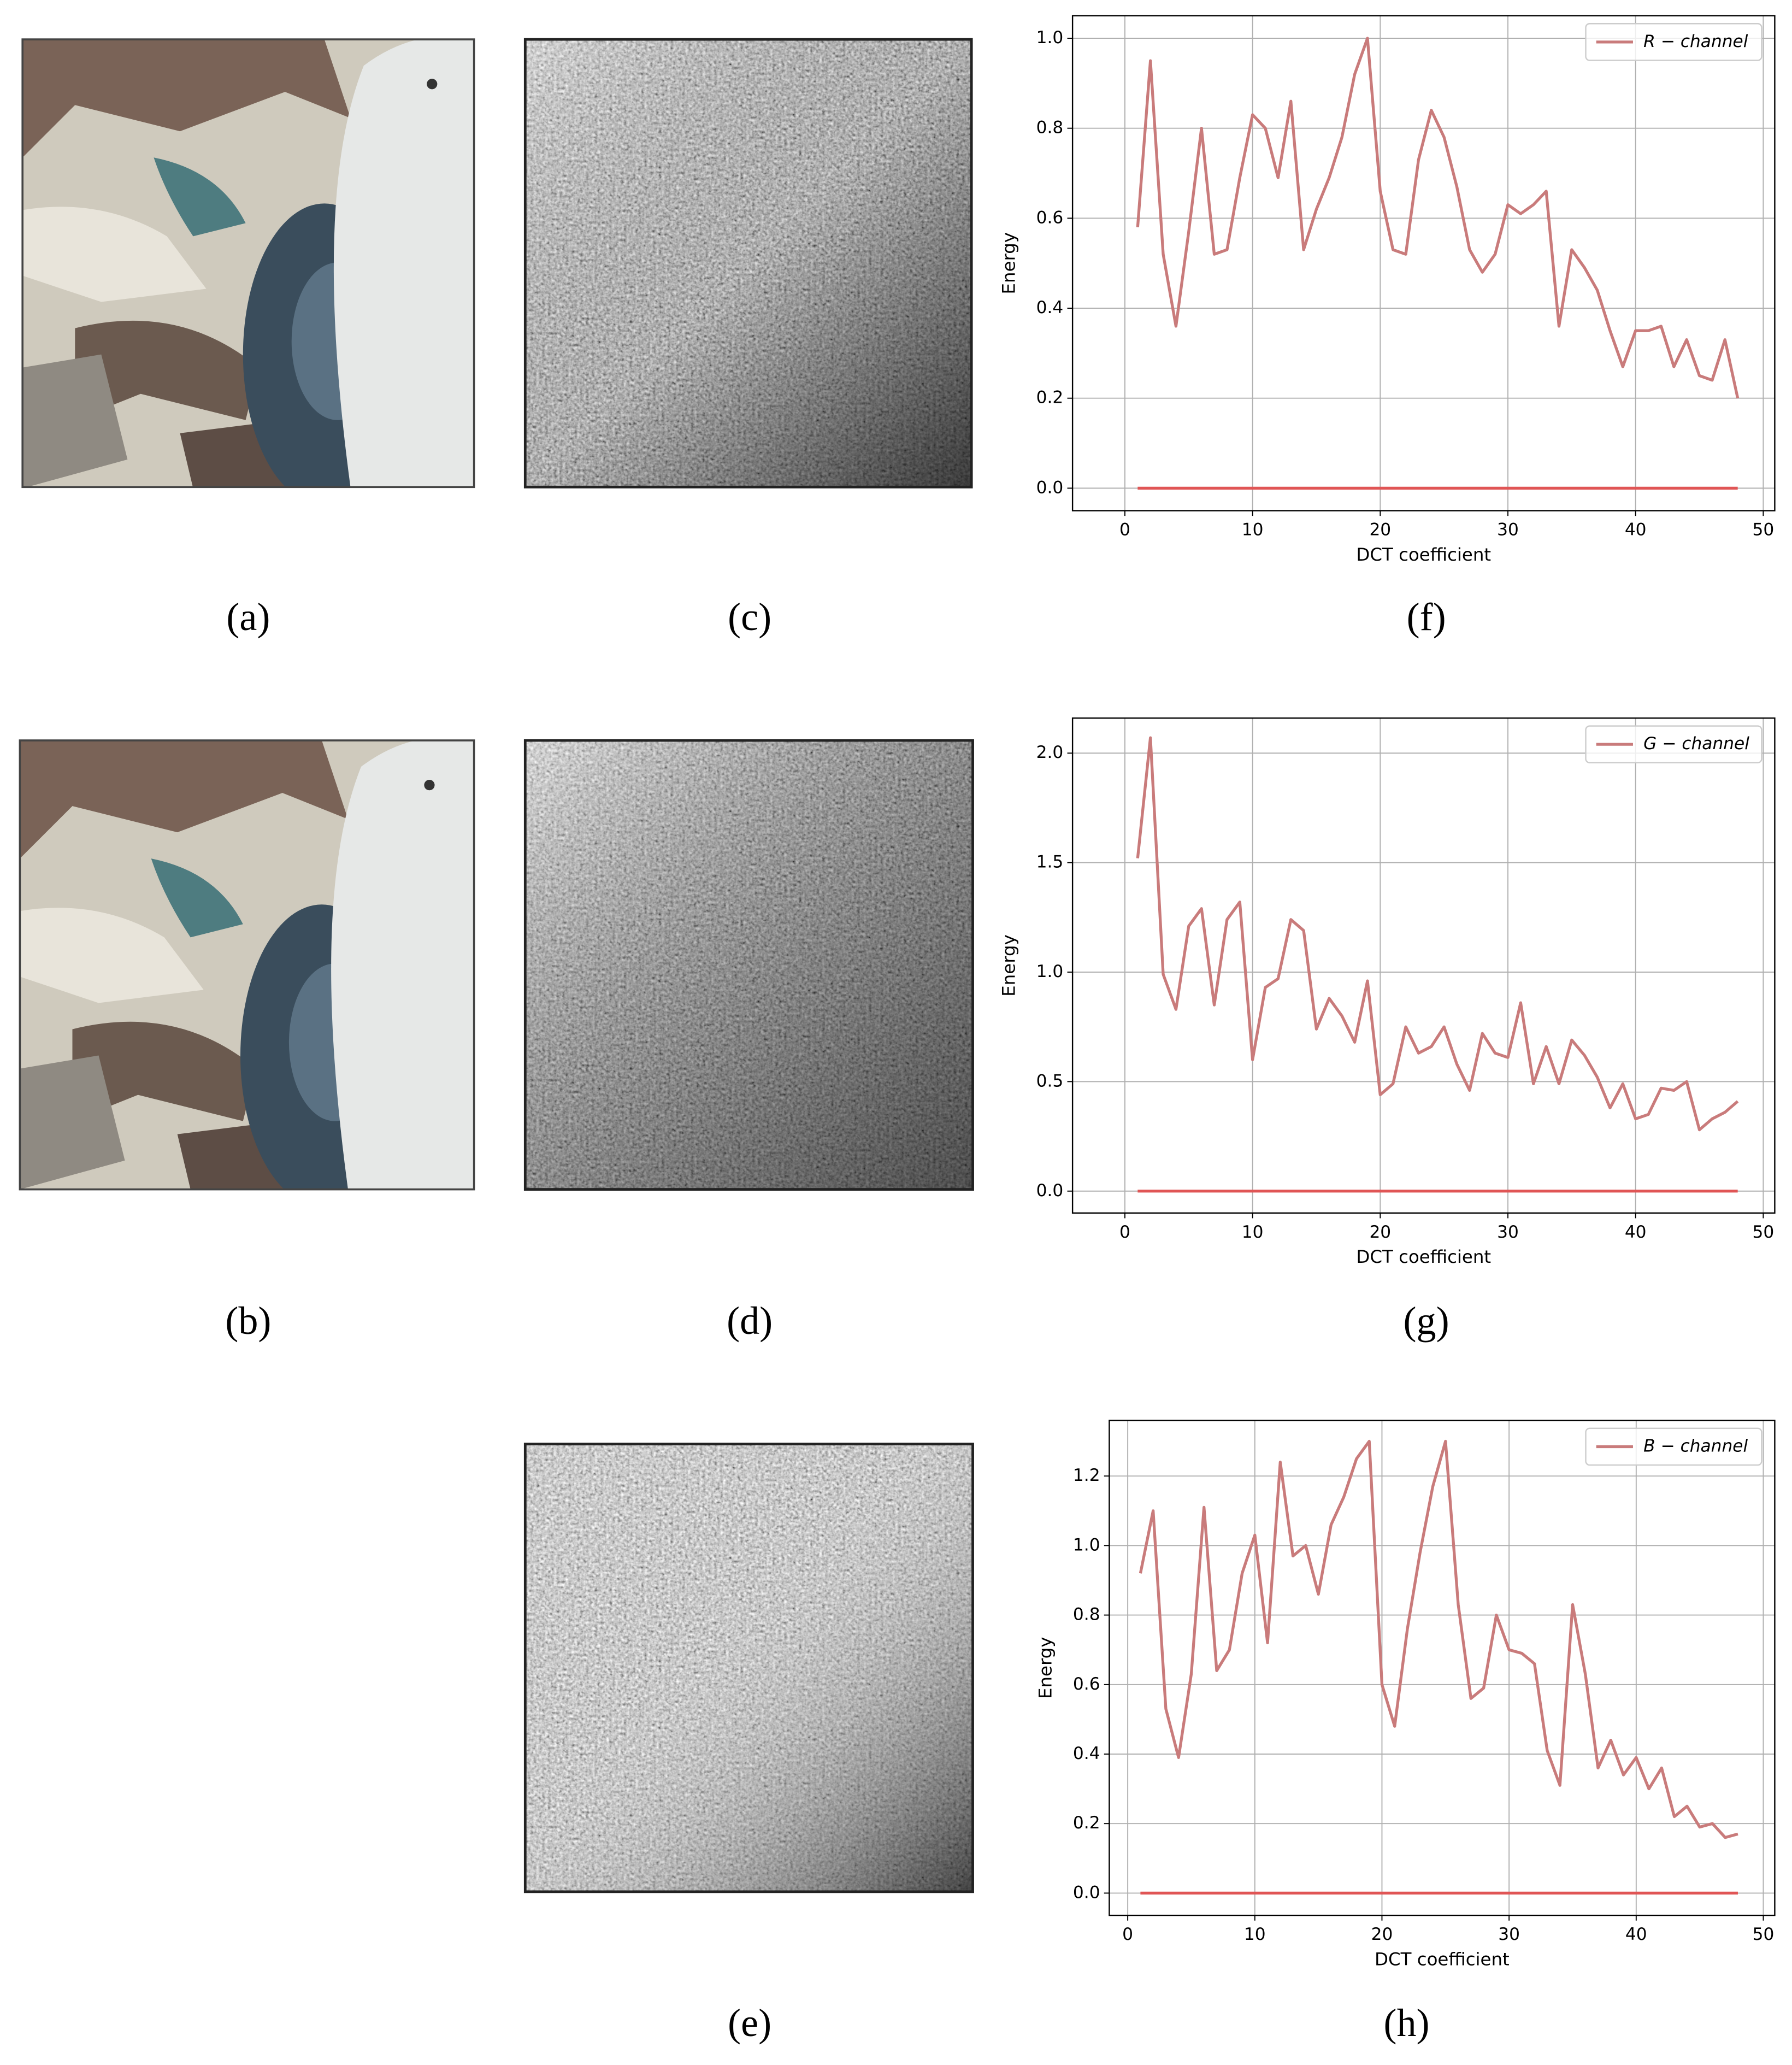 Image resolution: width=1792 pixels, height=2065 pixels. What do you see at coordinates (750, 1321) in the screenshot?
I see `panel-label: (d)` at bounding box center [750, 1321].